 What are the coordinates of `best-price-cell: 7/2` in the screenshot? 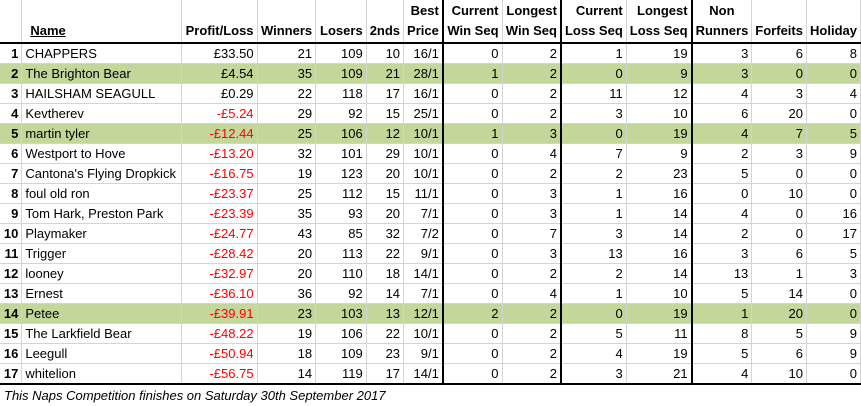 It's located at (423, 233).